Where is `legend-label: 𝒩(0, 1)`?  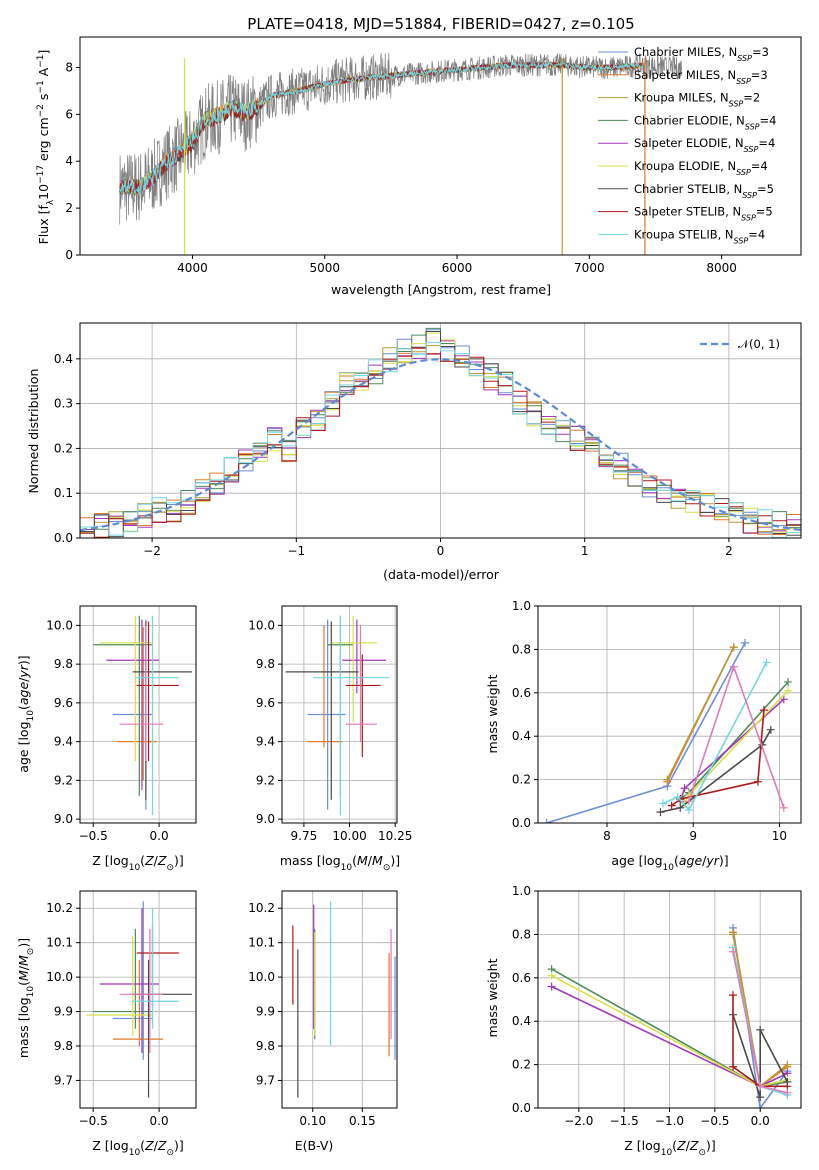 legend-label: 𝒩(0, 1) is located at coordinates (759, 344).